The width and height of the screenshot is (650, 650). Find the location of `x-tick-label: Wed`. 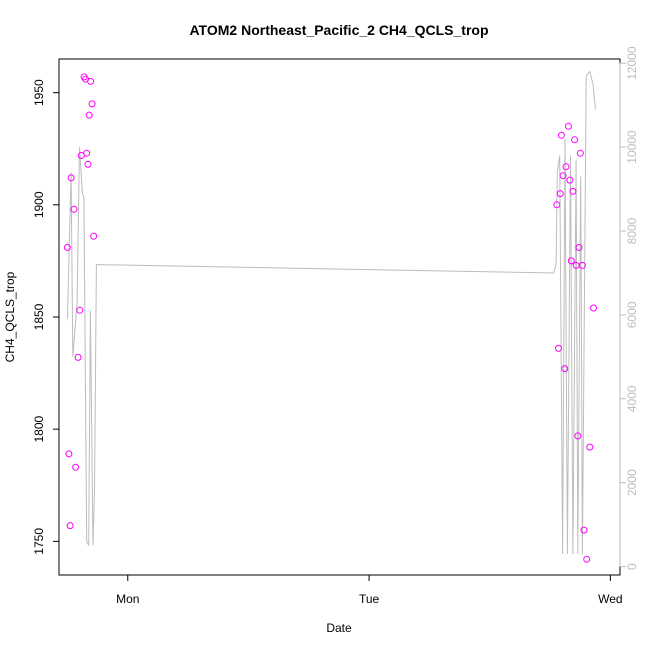

x-tick-label: Wed is located at coordinates (610, 599).